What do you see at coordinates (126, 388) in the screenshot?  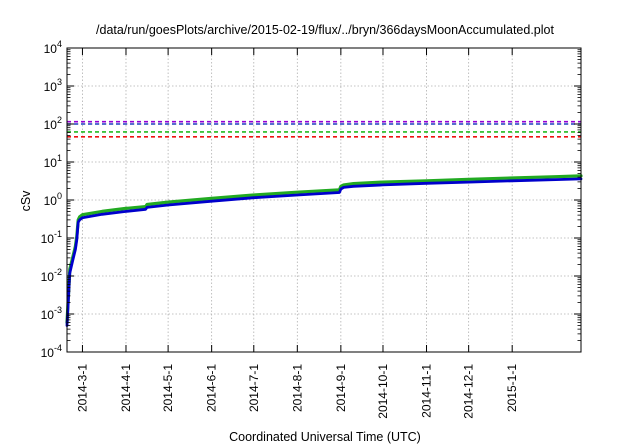 I see `x-tick-label: 2014-4-1` at bounding box center [126, 388].